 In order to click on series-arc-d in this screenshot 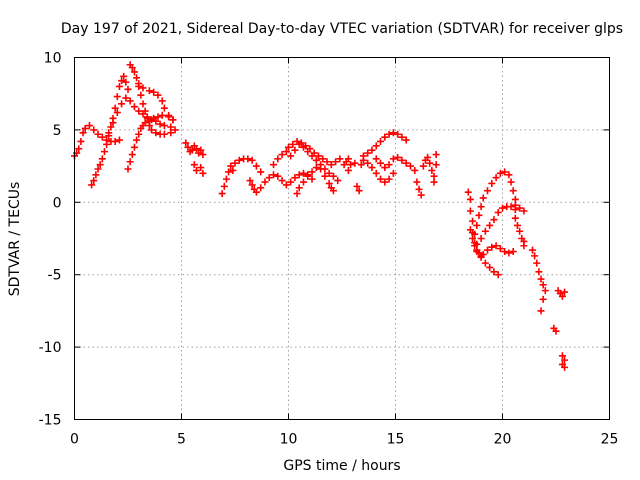, I will do `click(150, 142)`.